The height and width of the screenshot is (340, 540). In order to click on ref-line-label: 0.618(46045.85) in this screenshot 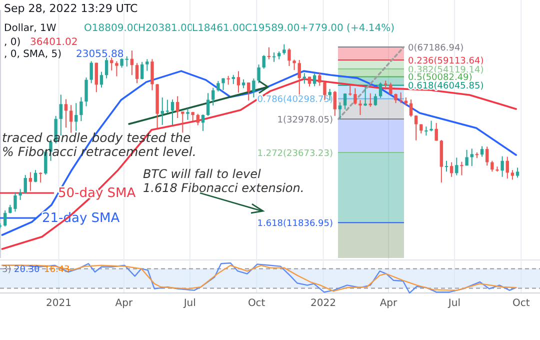, I will do `click(446, 87)`.